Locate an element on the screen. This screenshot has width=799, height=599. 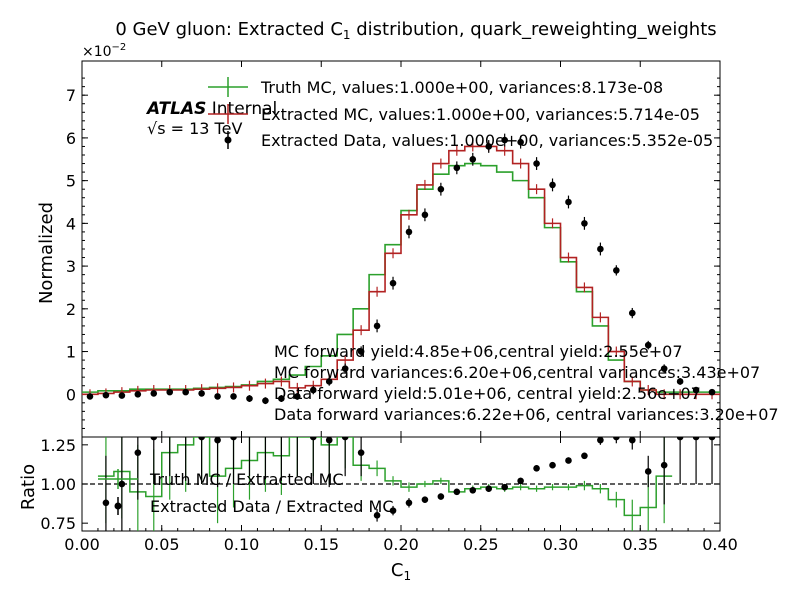
ratio-x-tick-label: 0.30 is located at coordinates (561, 544).